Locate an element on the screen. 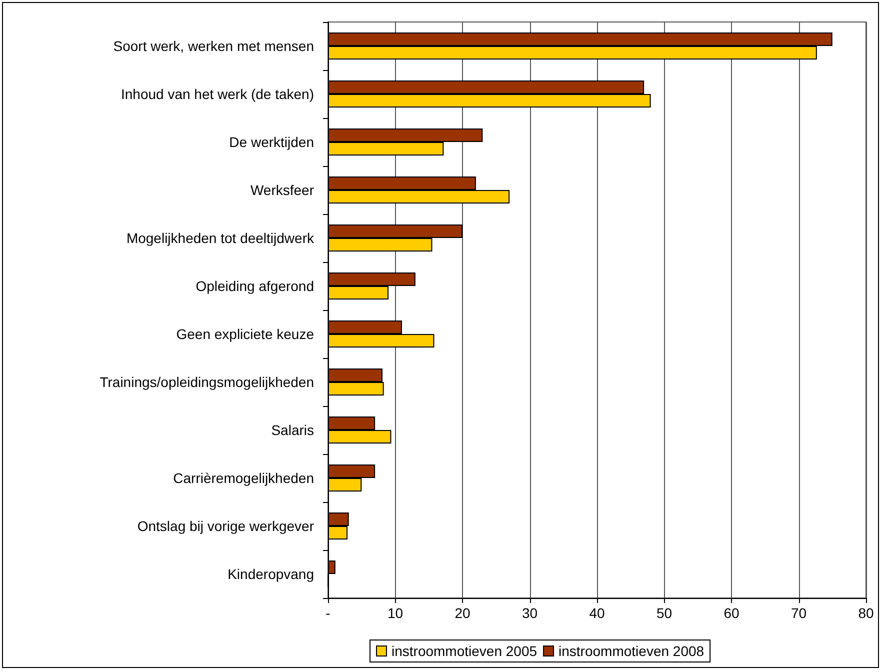  x-tick-label: 50 is located at coordinates (664, 613).